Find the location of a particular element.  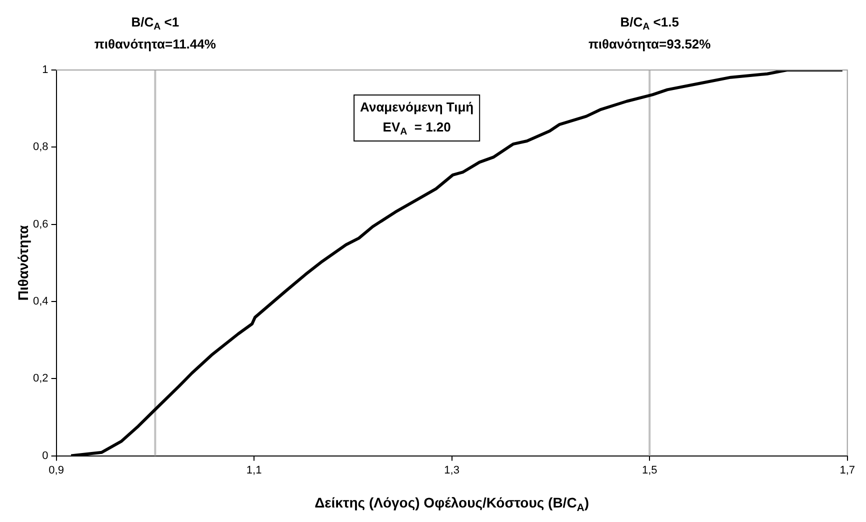

x-tick-label: 1,7 is located at coordinates (848, 470).